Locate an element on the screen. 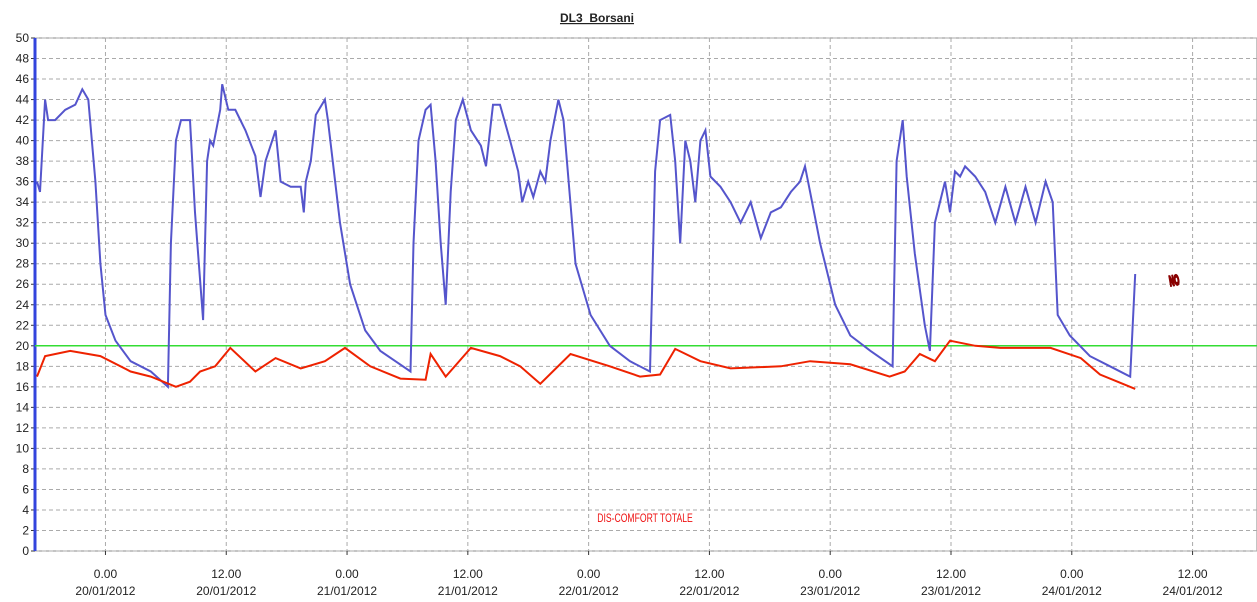 This screenshot has height=602, width=1257. x-tick-label: 12.00 20/01/2012 is located at coordinates (226, 582).